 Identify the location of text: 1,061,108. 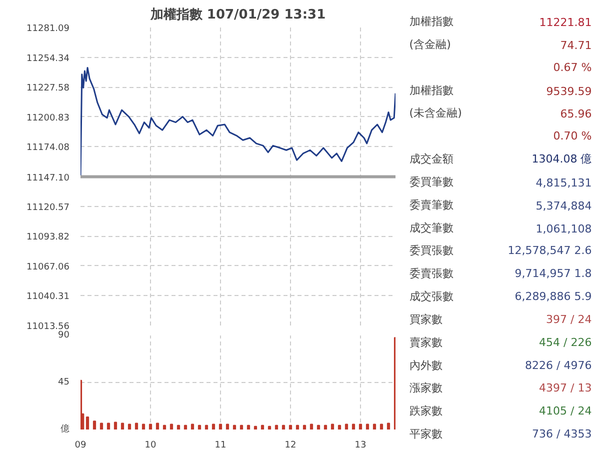
(564, 229).